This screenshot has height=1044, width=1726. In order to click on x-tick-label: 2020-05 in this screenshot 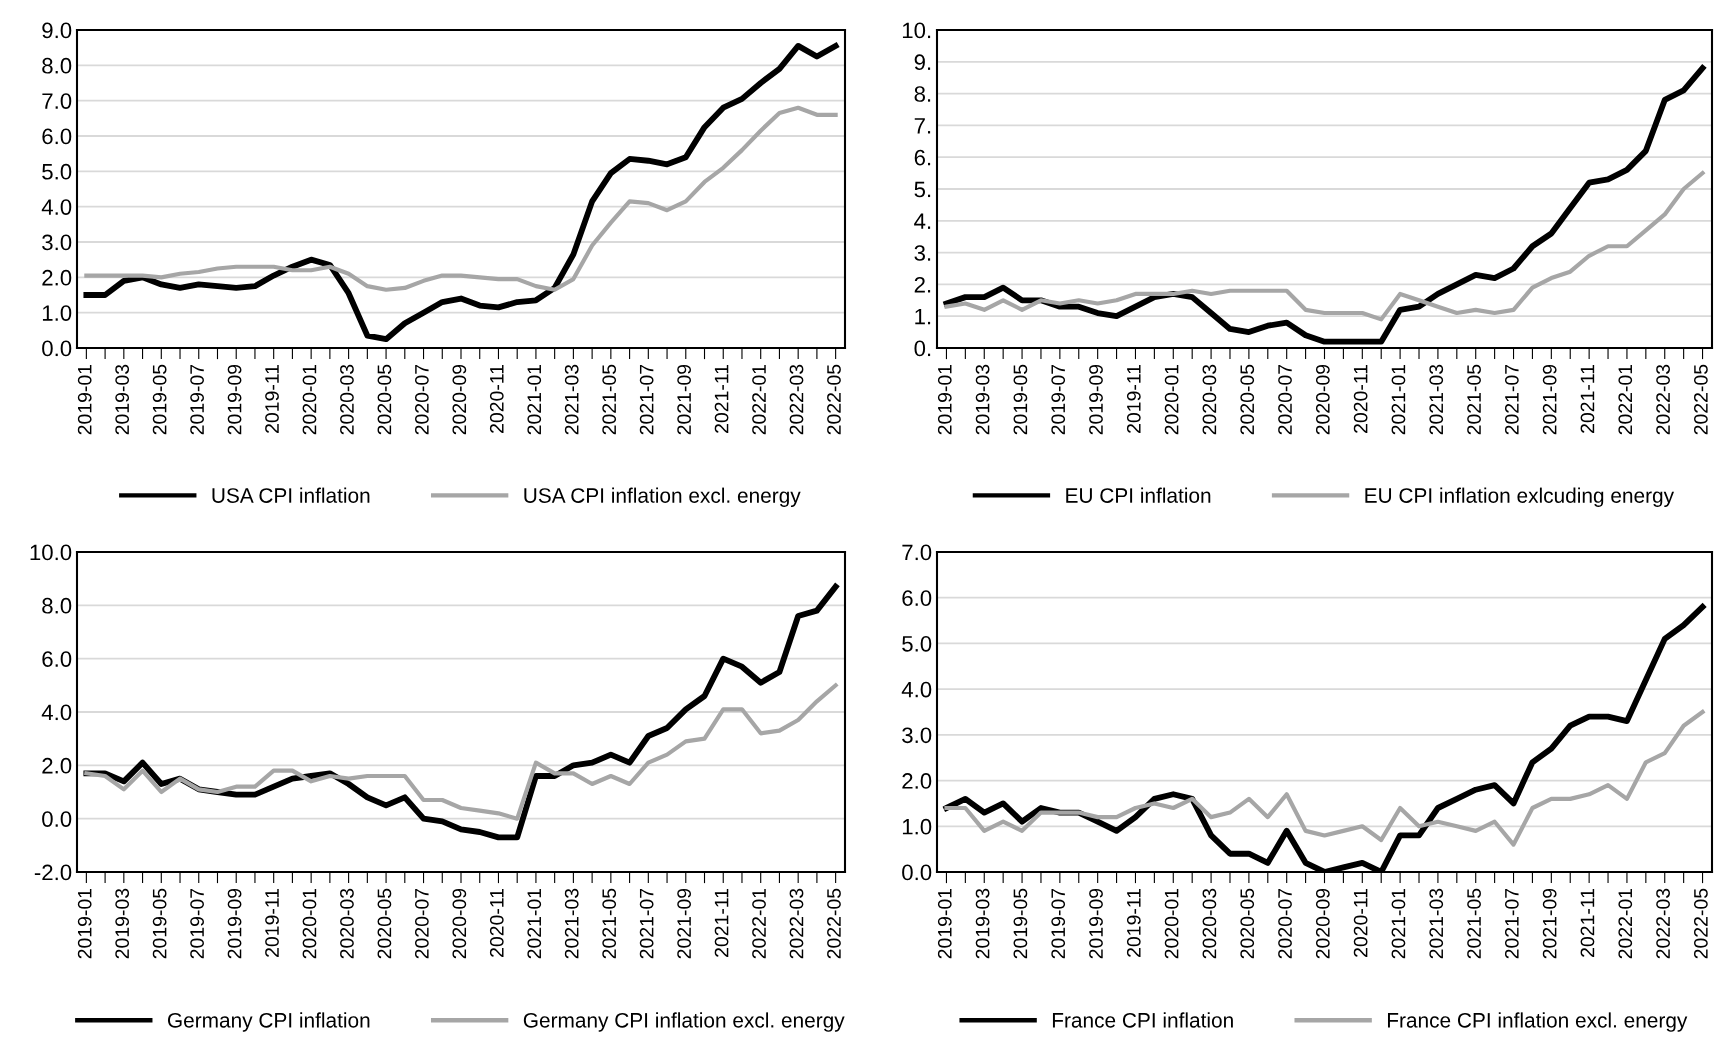, I will do `click(384, 923)`.